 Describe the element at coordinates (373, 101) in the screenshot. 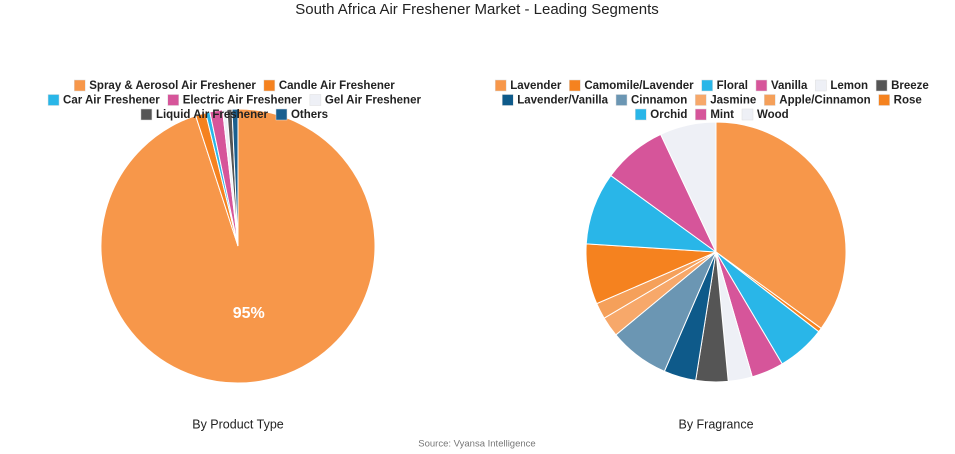

I see `legend-label: Gel Air Freshener` at that location.